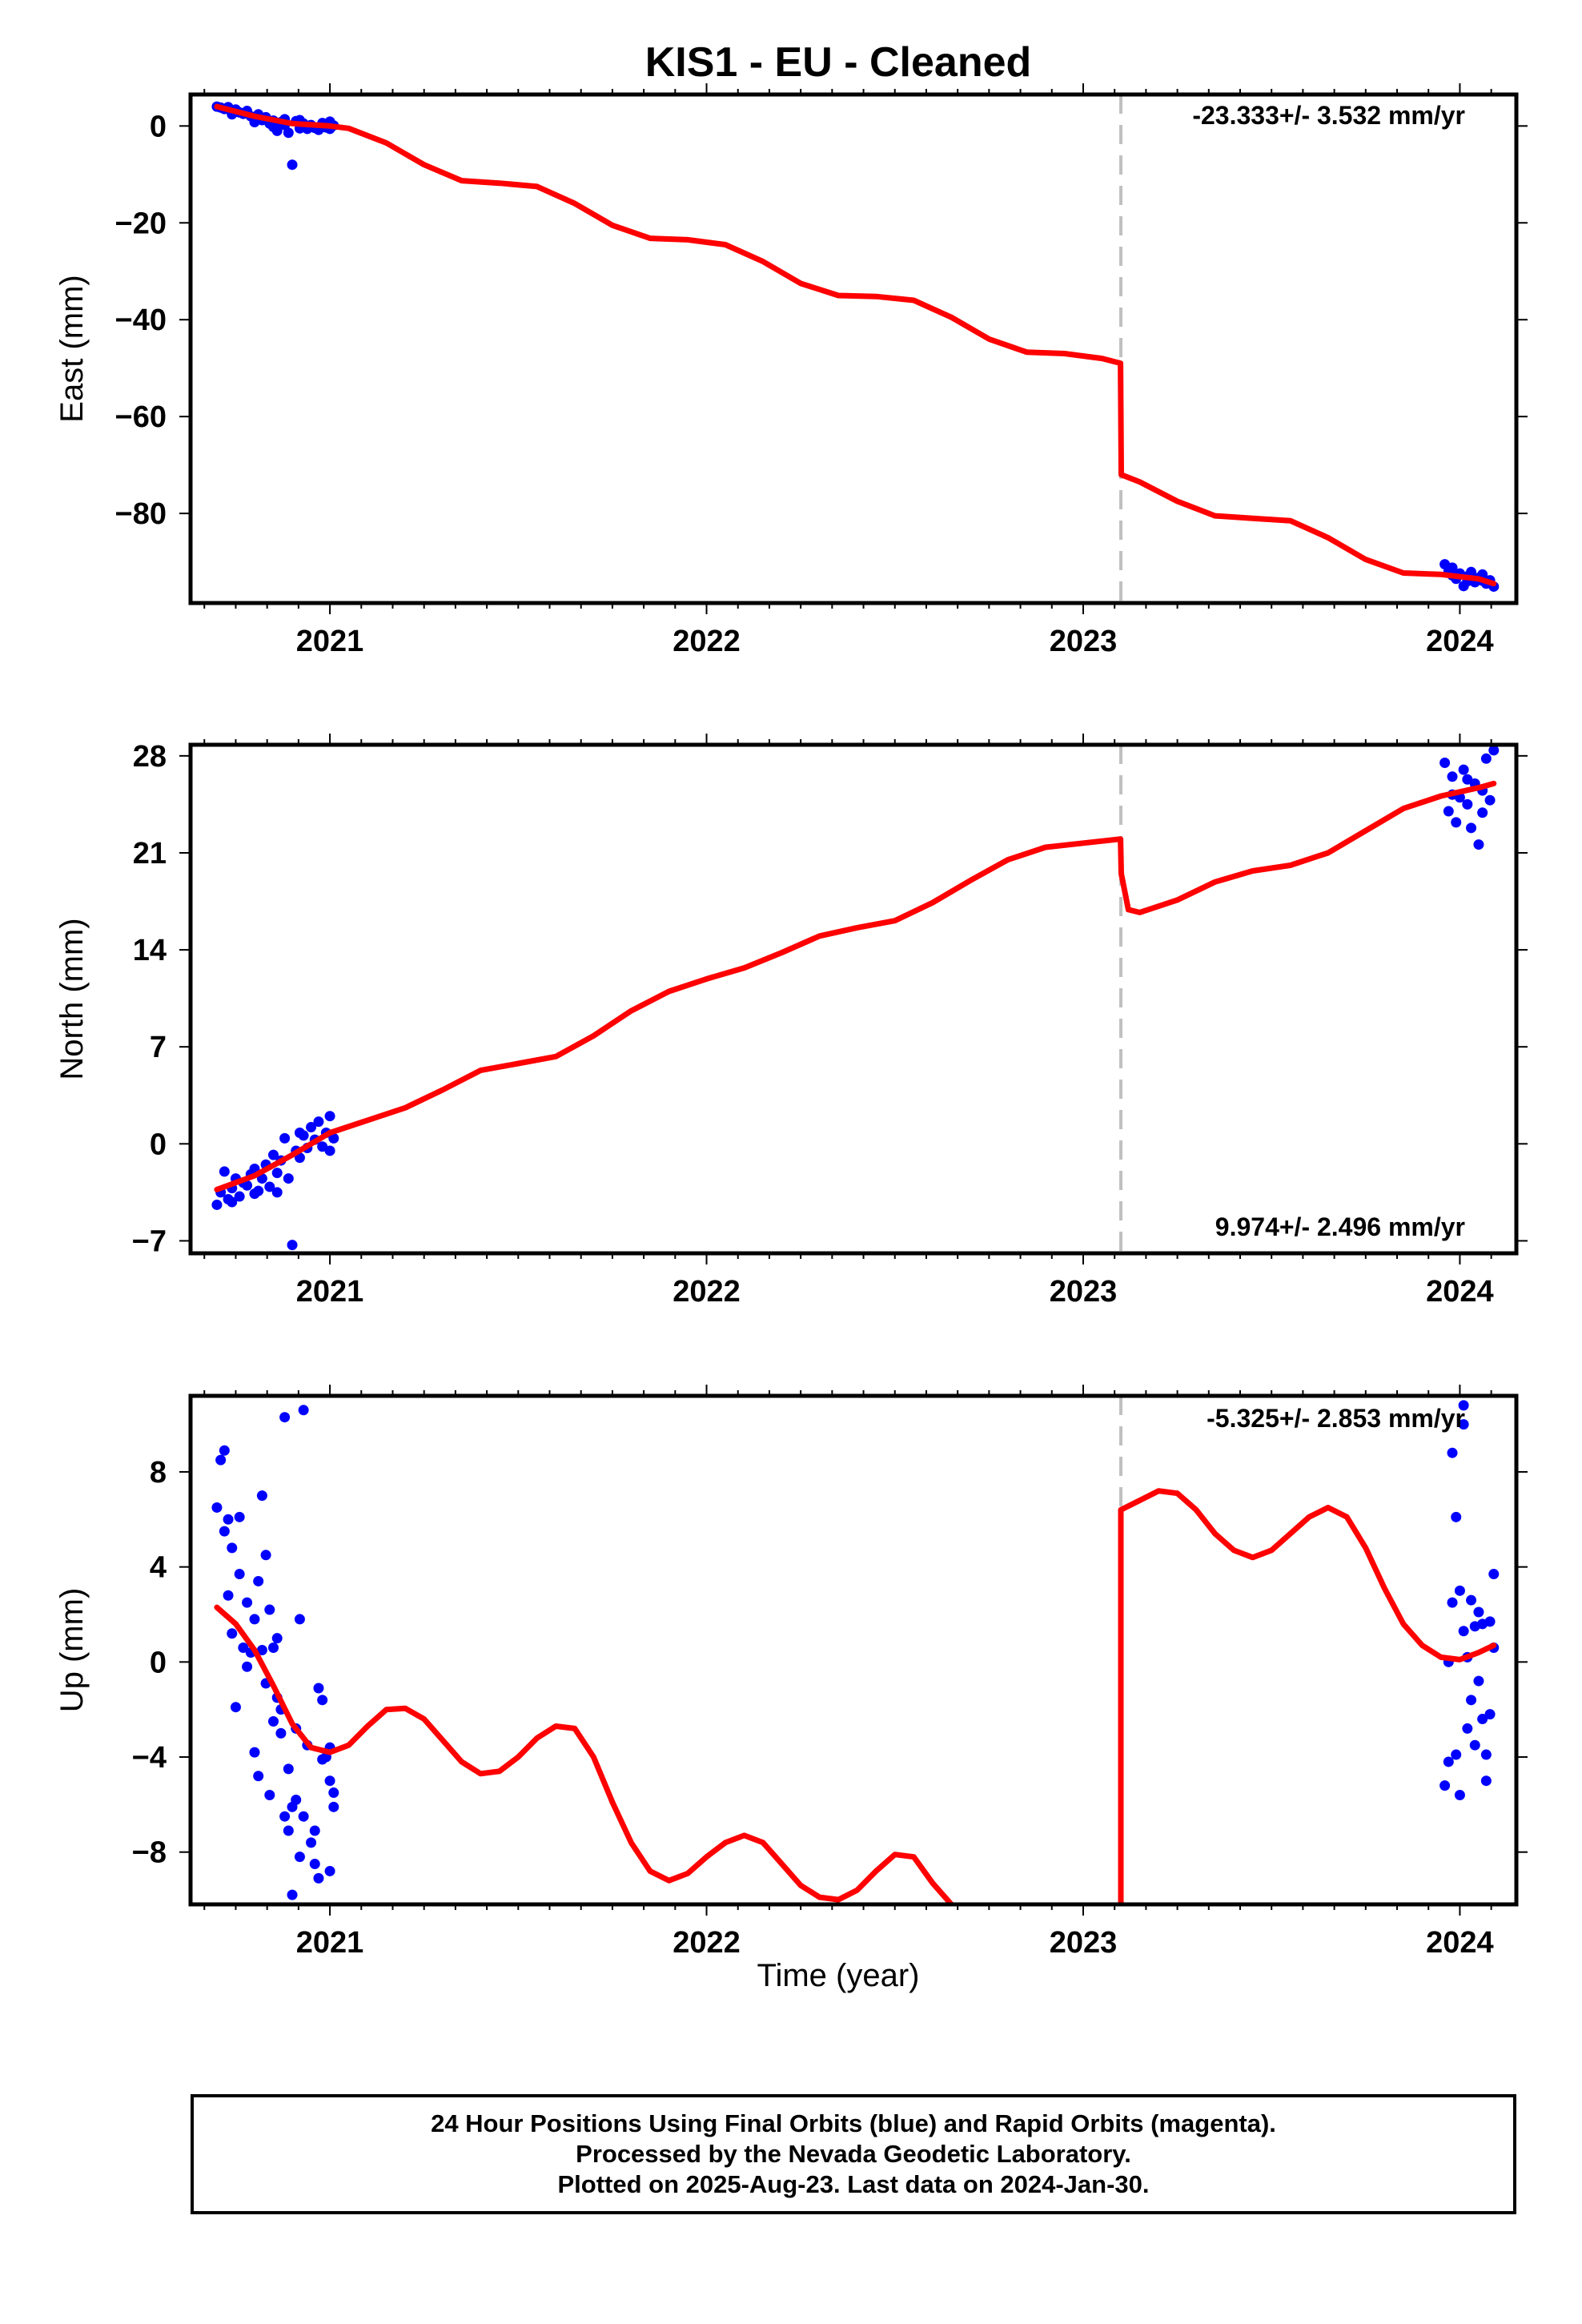 Image resolution: width=1582 pixels, height=2324 pixels. I want to click on north-y-axis-label: North (mm), so click(72, 999).